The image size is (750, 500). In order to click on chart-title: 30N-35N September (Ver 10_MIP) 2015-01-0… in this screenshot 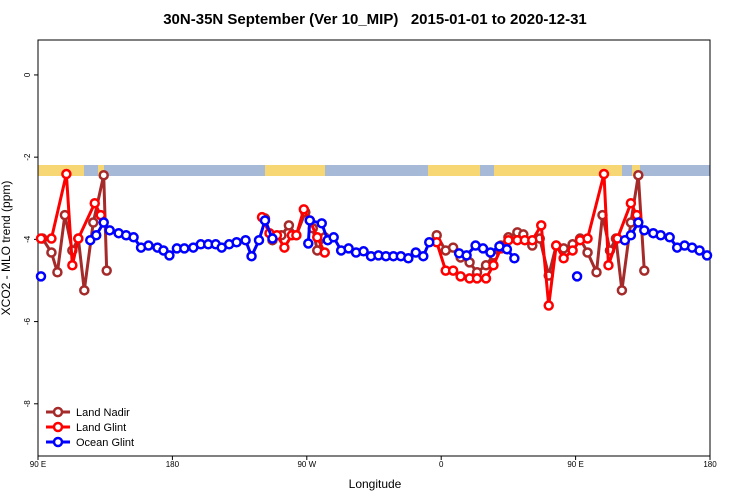, I will do `click(375, 19)`.